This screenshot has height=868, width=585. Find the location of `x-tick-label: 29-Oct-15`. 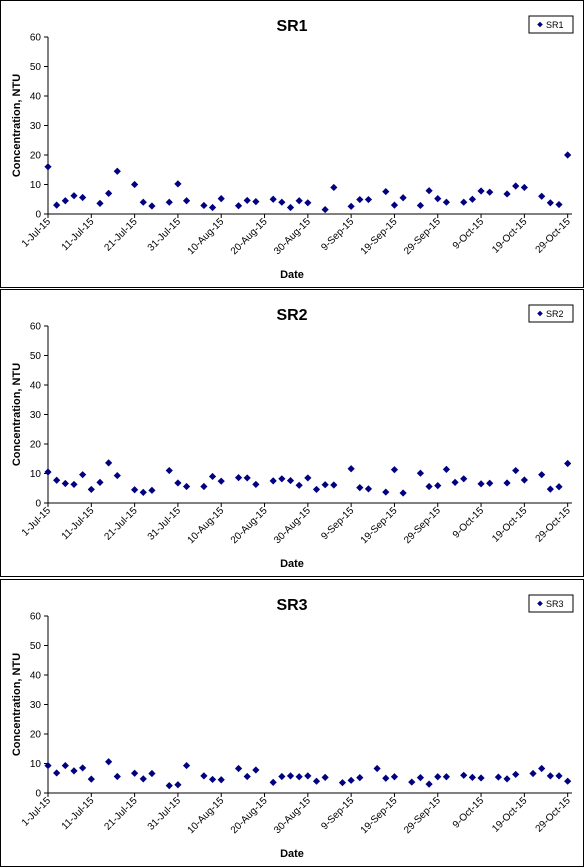

x-tick-label: 29-Oct-15 is located at coordinates (554, 815).